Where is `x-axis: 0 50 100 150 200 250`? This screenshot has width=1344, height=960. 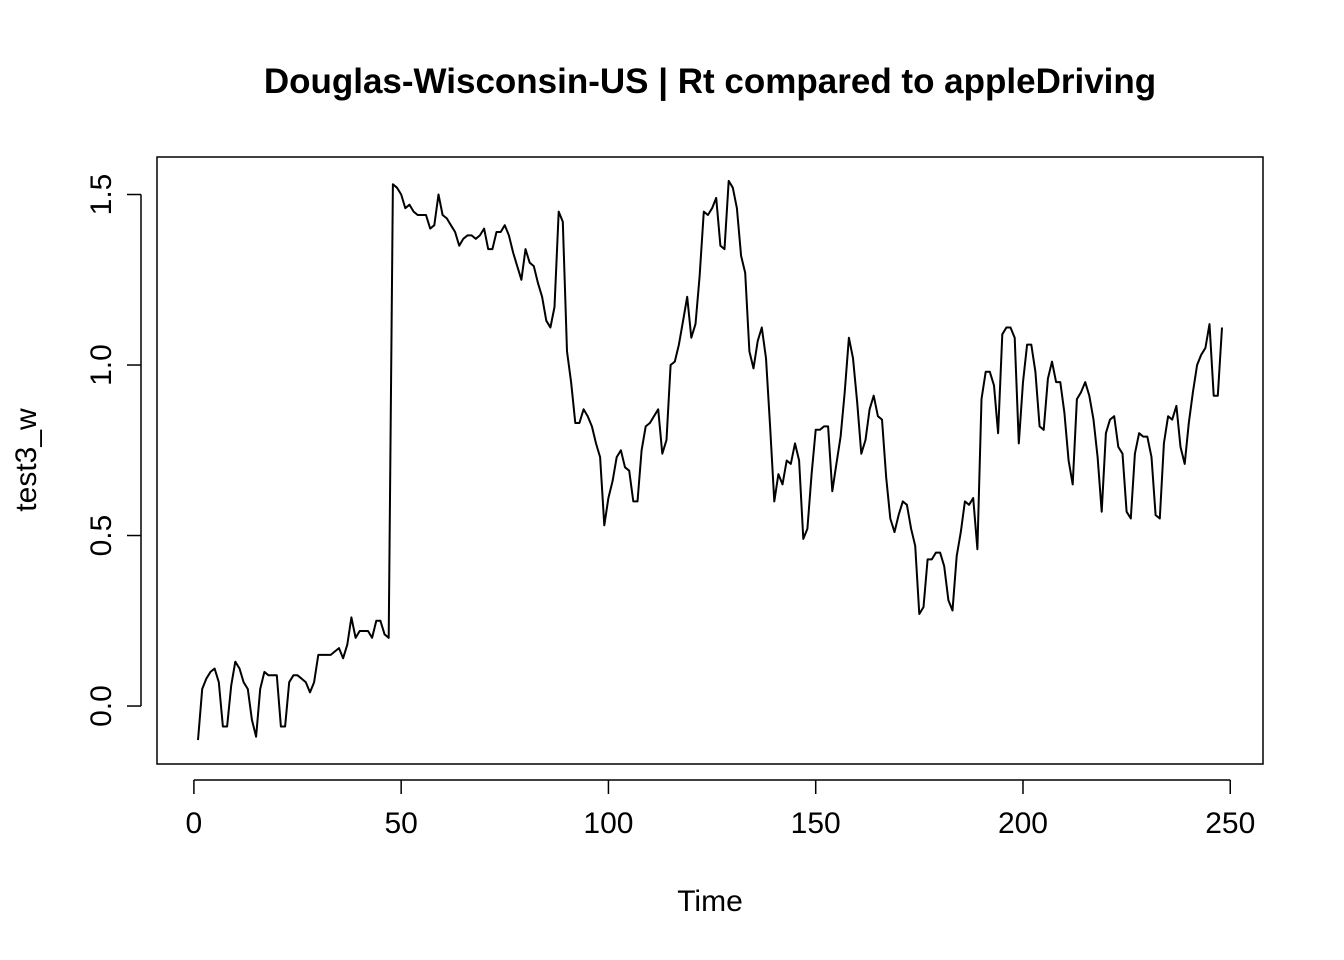 x-axis: 0 50 100 150 200 250 is located at coordinates (721, 810).